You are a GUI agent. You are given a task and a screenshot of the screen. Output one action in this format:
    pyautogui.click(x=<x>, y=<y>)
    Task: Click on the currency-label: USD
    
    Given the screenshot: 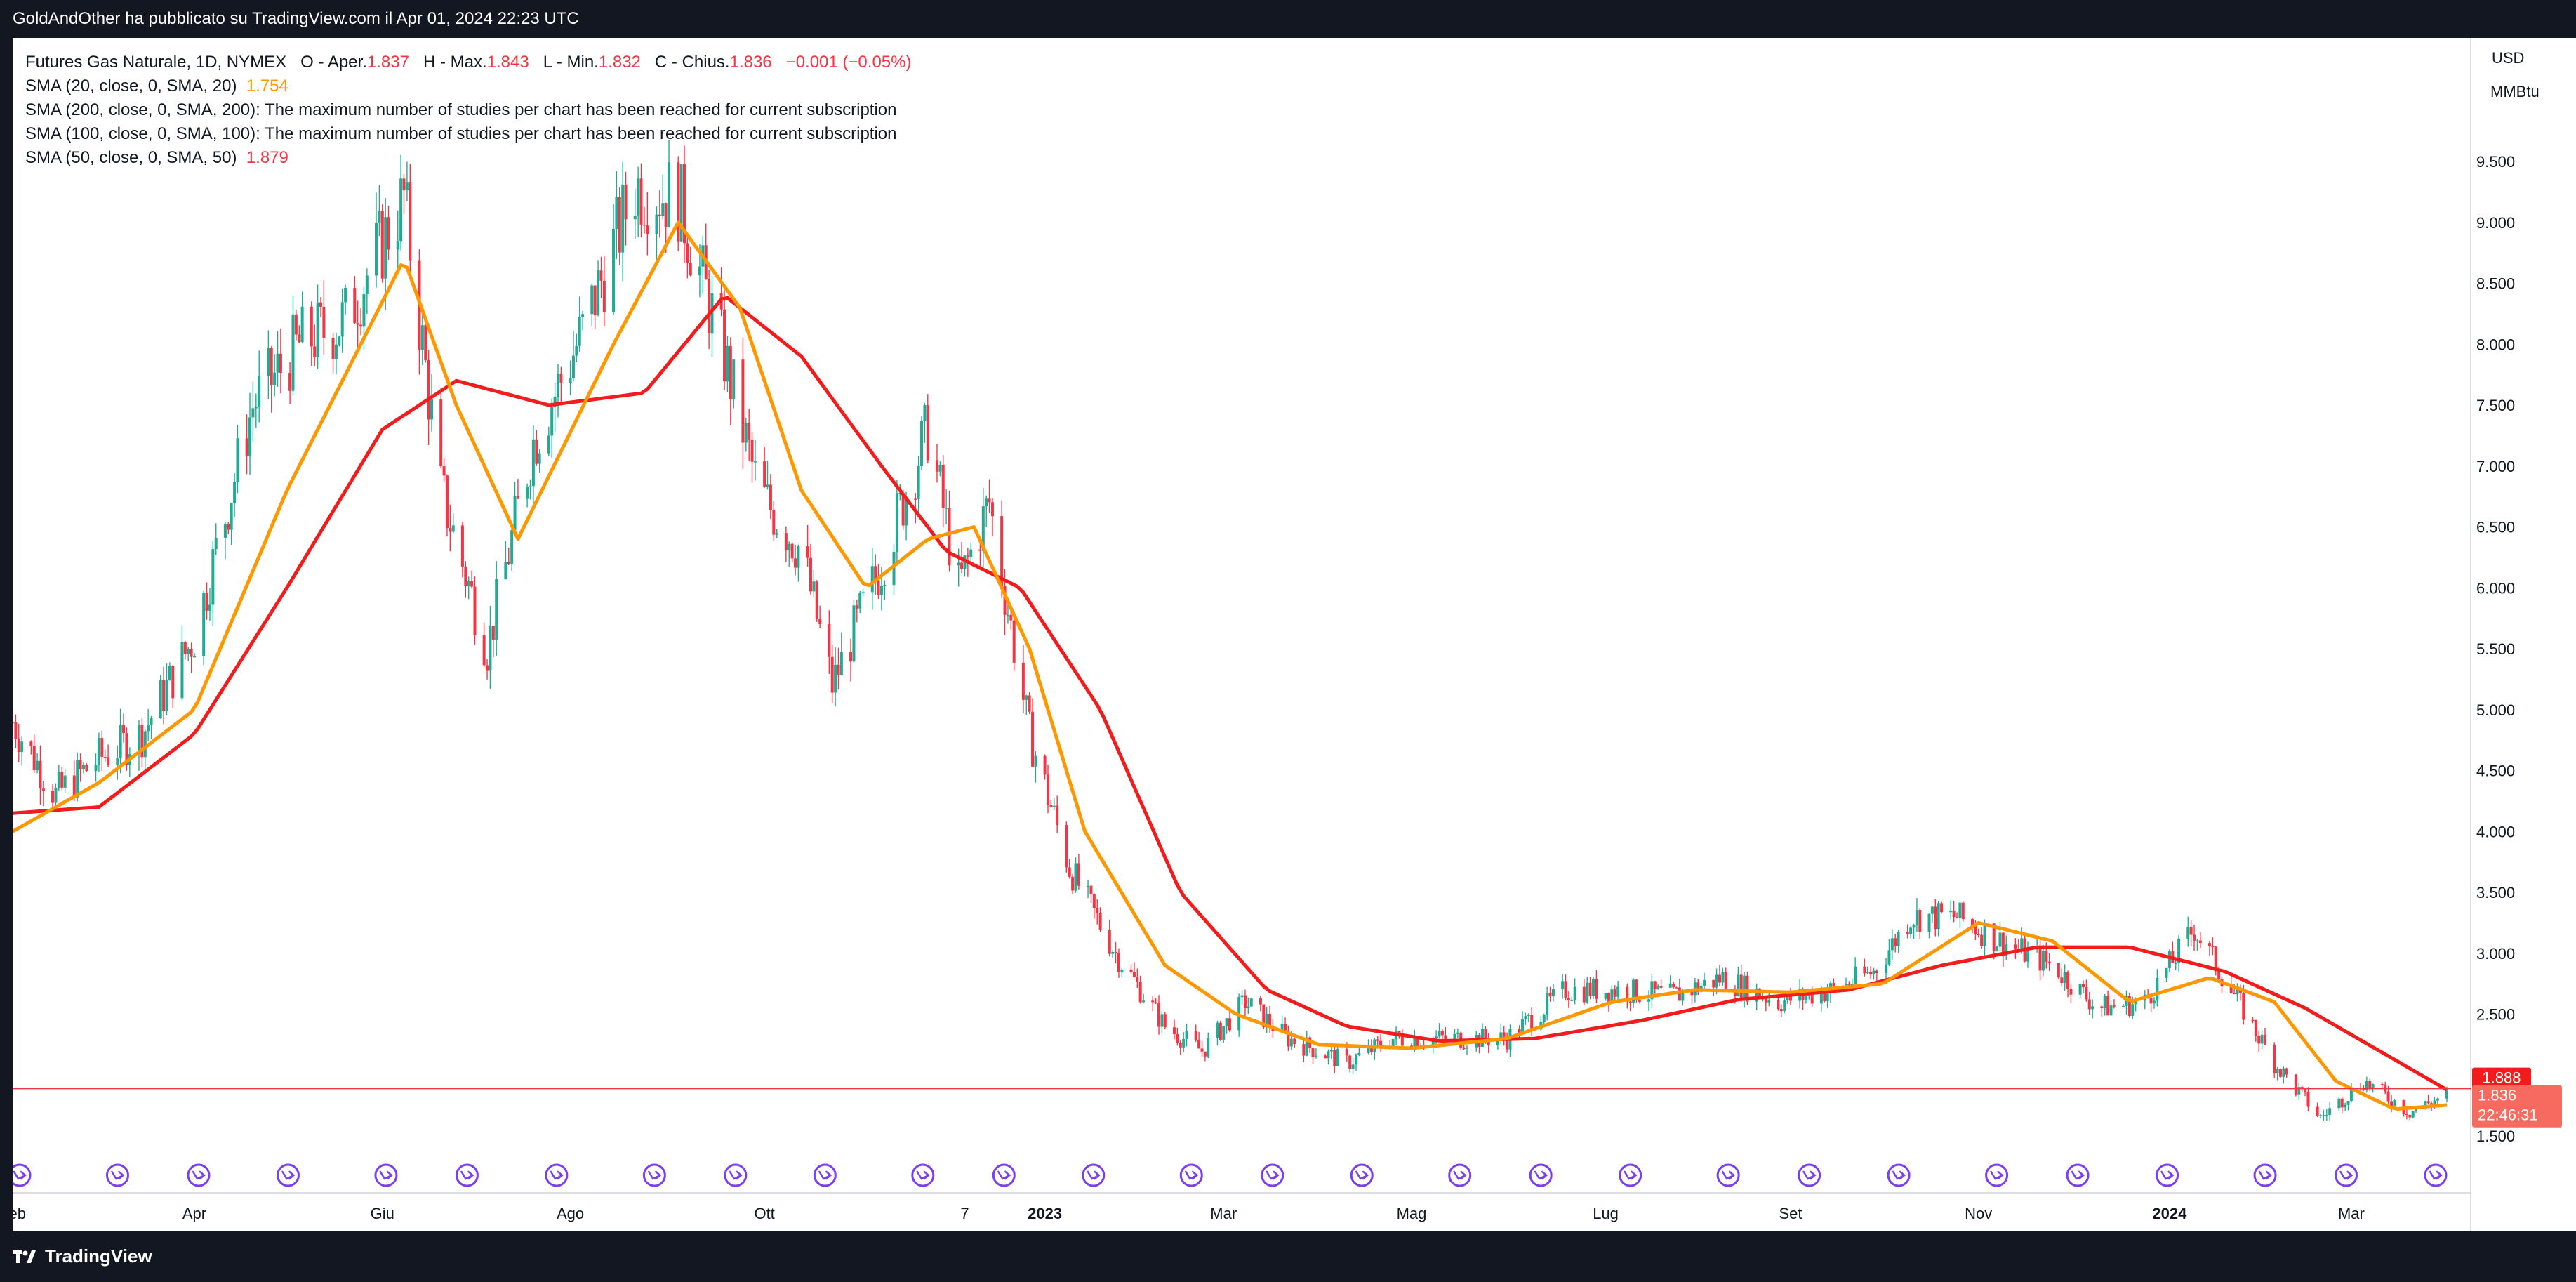 What is the action you would take?
    pyautogui.click(x=2508, y=58)
    